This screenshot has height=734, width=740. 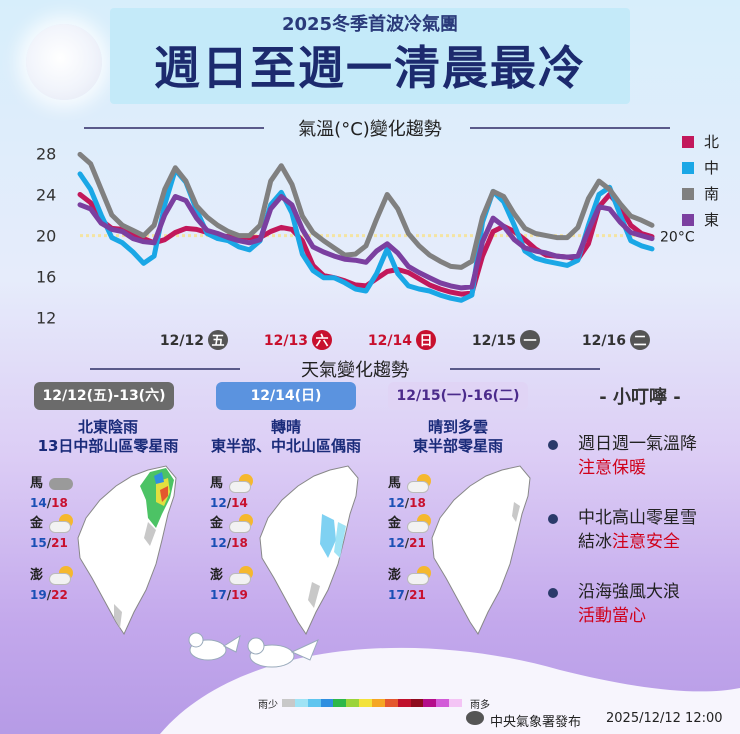 I want to click on island-temp: 14/18, so click(x=52, y=503).